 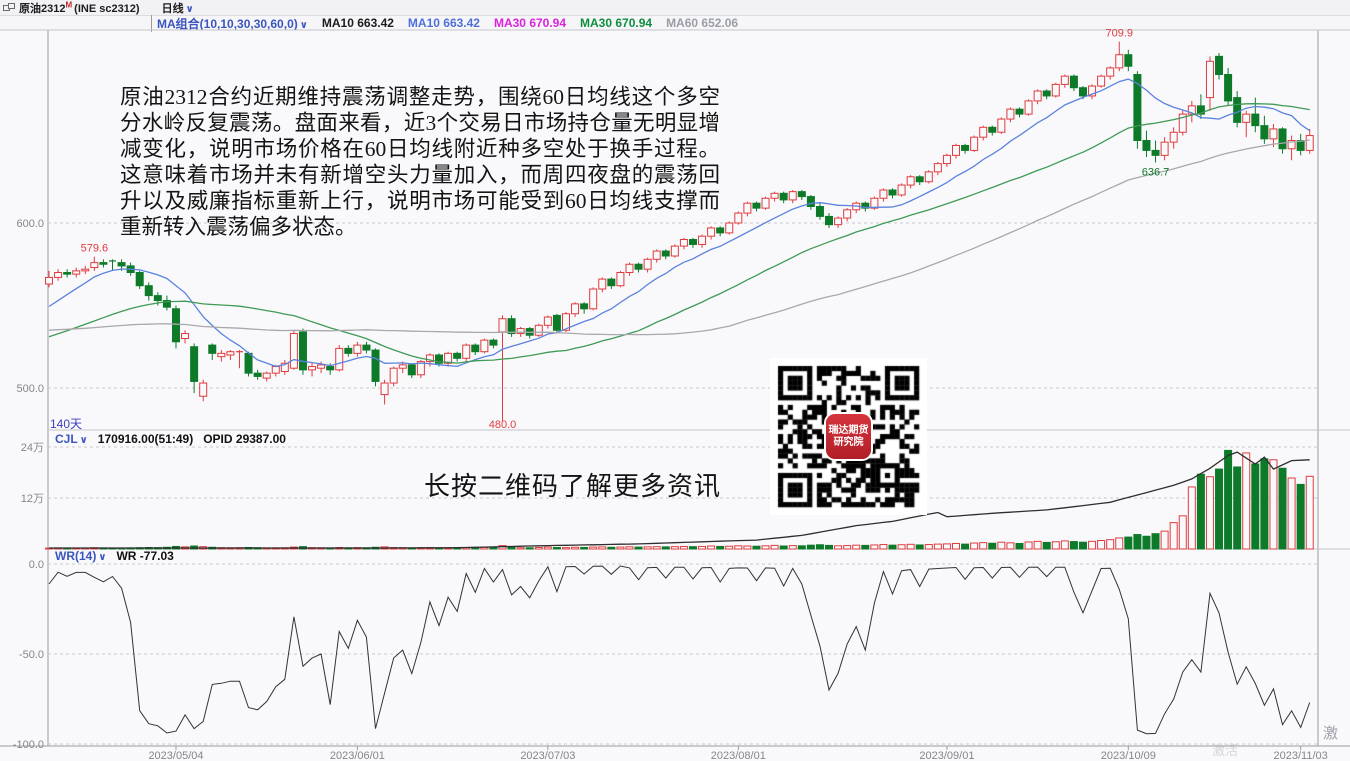 What do you see at coordinates (1331, 733) in the screenshot?
I see `watermark-text: 激` at bounding box center [1331, 733].